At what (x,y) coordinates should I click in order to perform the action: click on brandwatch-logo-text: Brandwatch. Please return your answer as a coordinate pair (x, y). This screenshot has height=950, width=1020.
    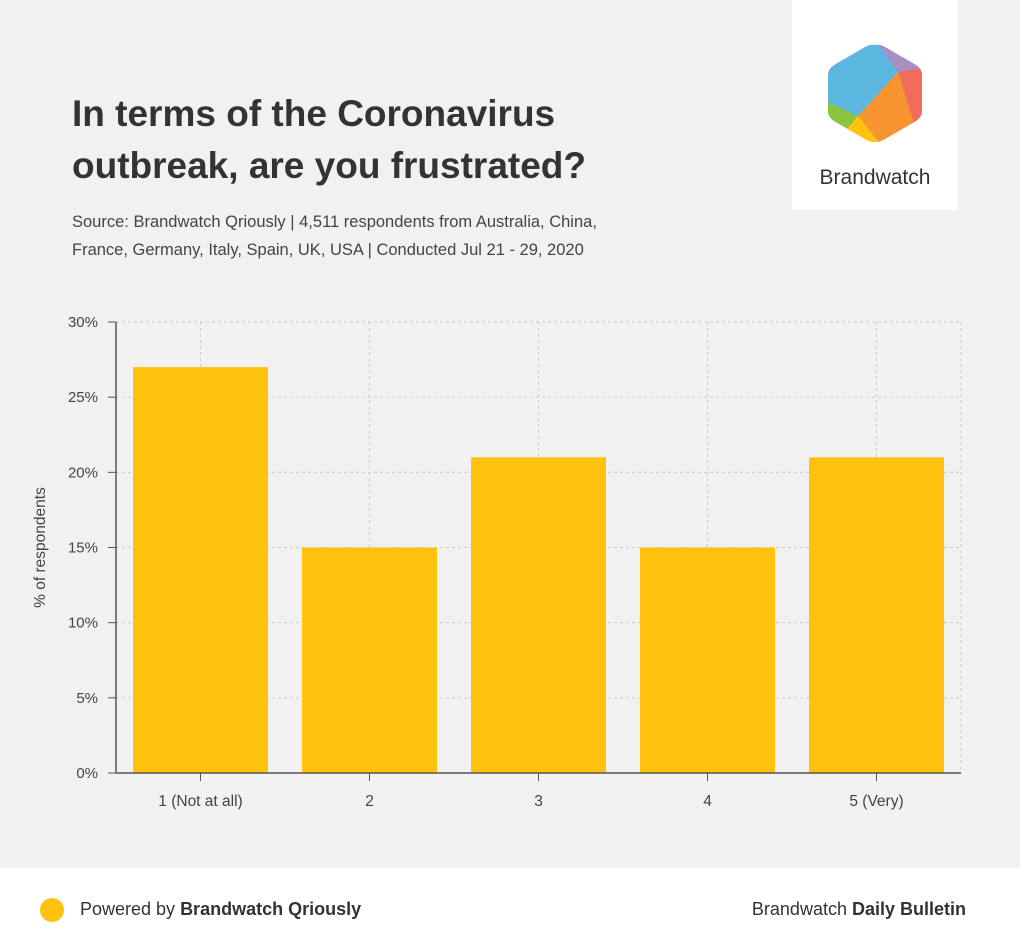
    Looking at the image, I should click on (875, 177).